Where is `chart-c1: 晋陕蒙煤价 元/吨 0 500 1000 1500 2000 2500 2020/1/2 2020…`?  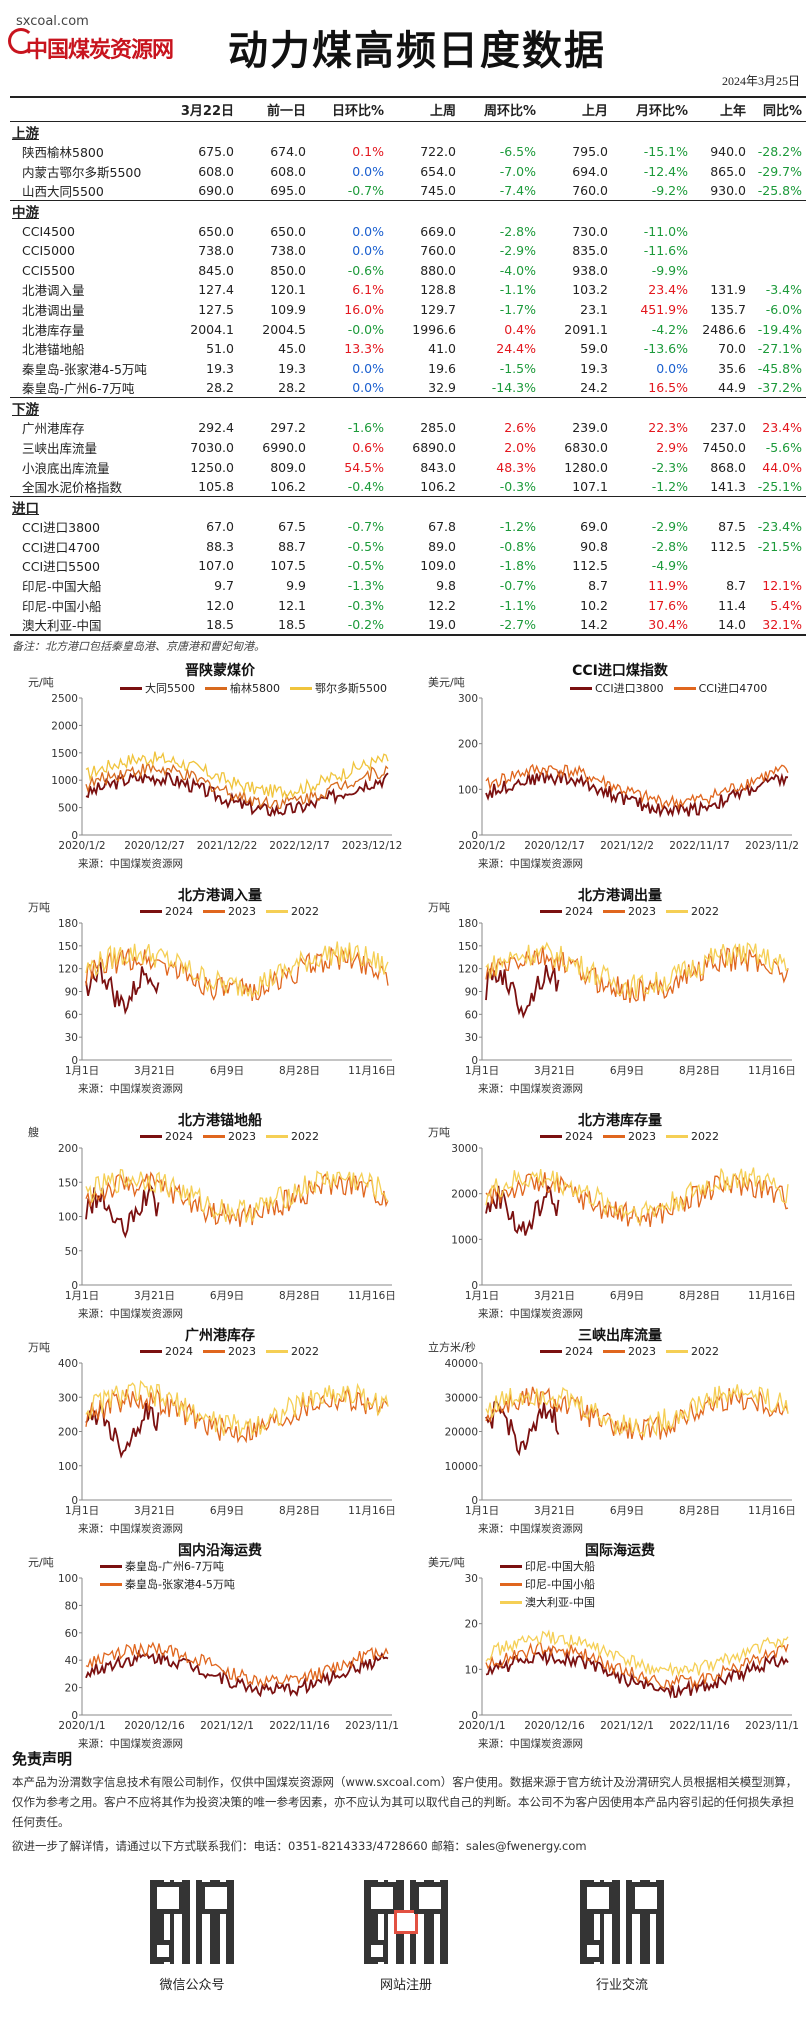
chart-c1: 晋陕蒙煤价 元/吨 0 500 1000 1500 2000 2500 2020/1/2 2020… is located at coordinates (220, 767).